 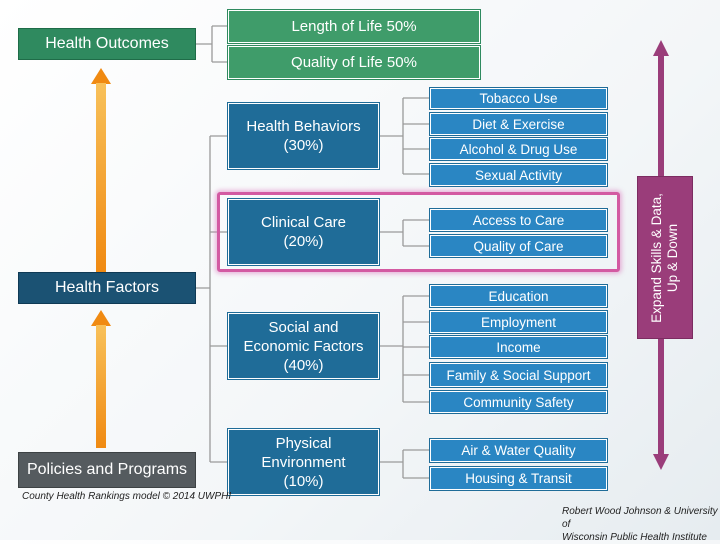 I want to click on item-alcohol-drug-use: Alcohol & Drug Use, so click(x=518, y=149).